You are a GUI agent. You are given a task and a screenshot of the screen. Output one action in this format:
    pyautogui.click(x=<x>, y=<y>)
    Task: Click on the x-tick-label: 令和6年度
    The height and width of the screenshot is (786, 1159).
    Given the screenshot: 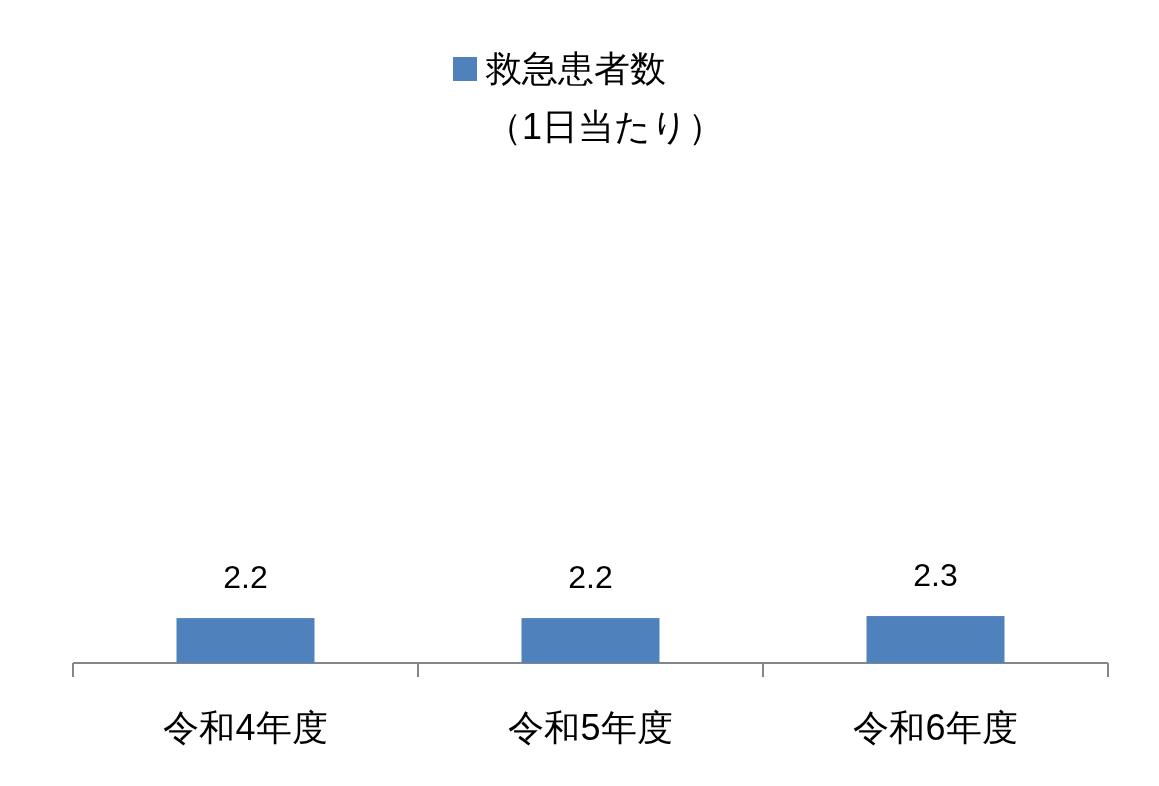 What is the action you would take?
    pyautogui.click(x=935, y=727)
    